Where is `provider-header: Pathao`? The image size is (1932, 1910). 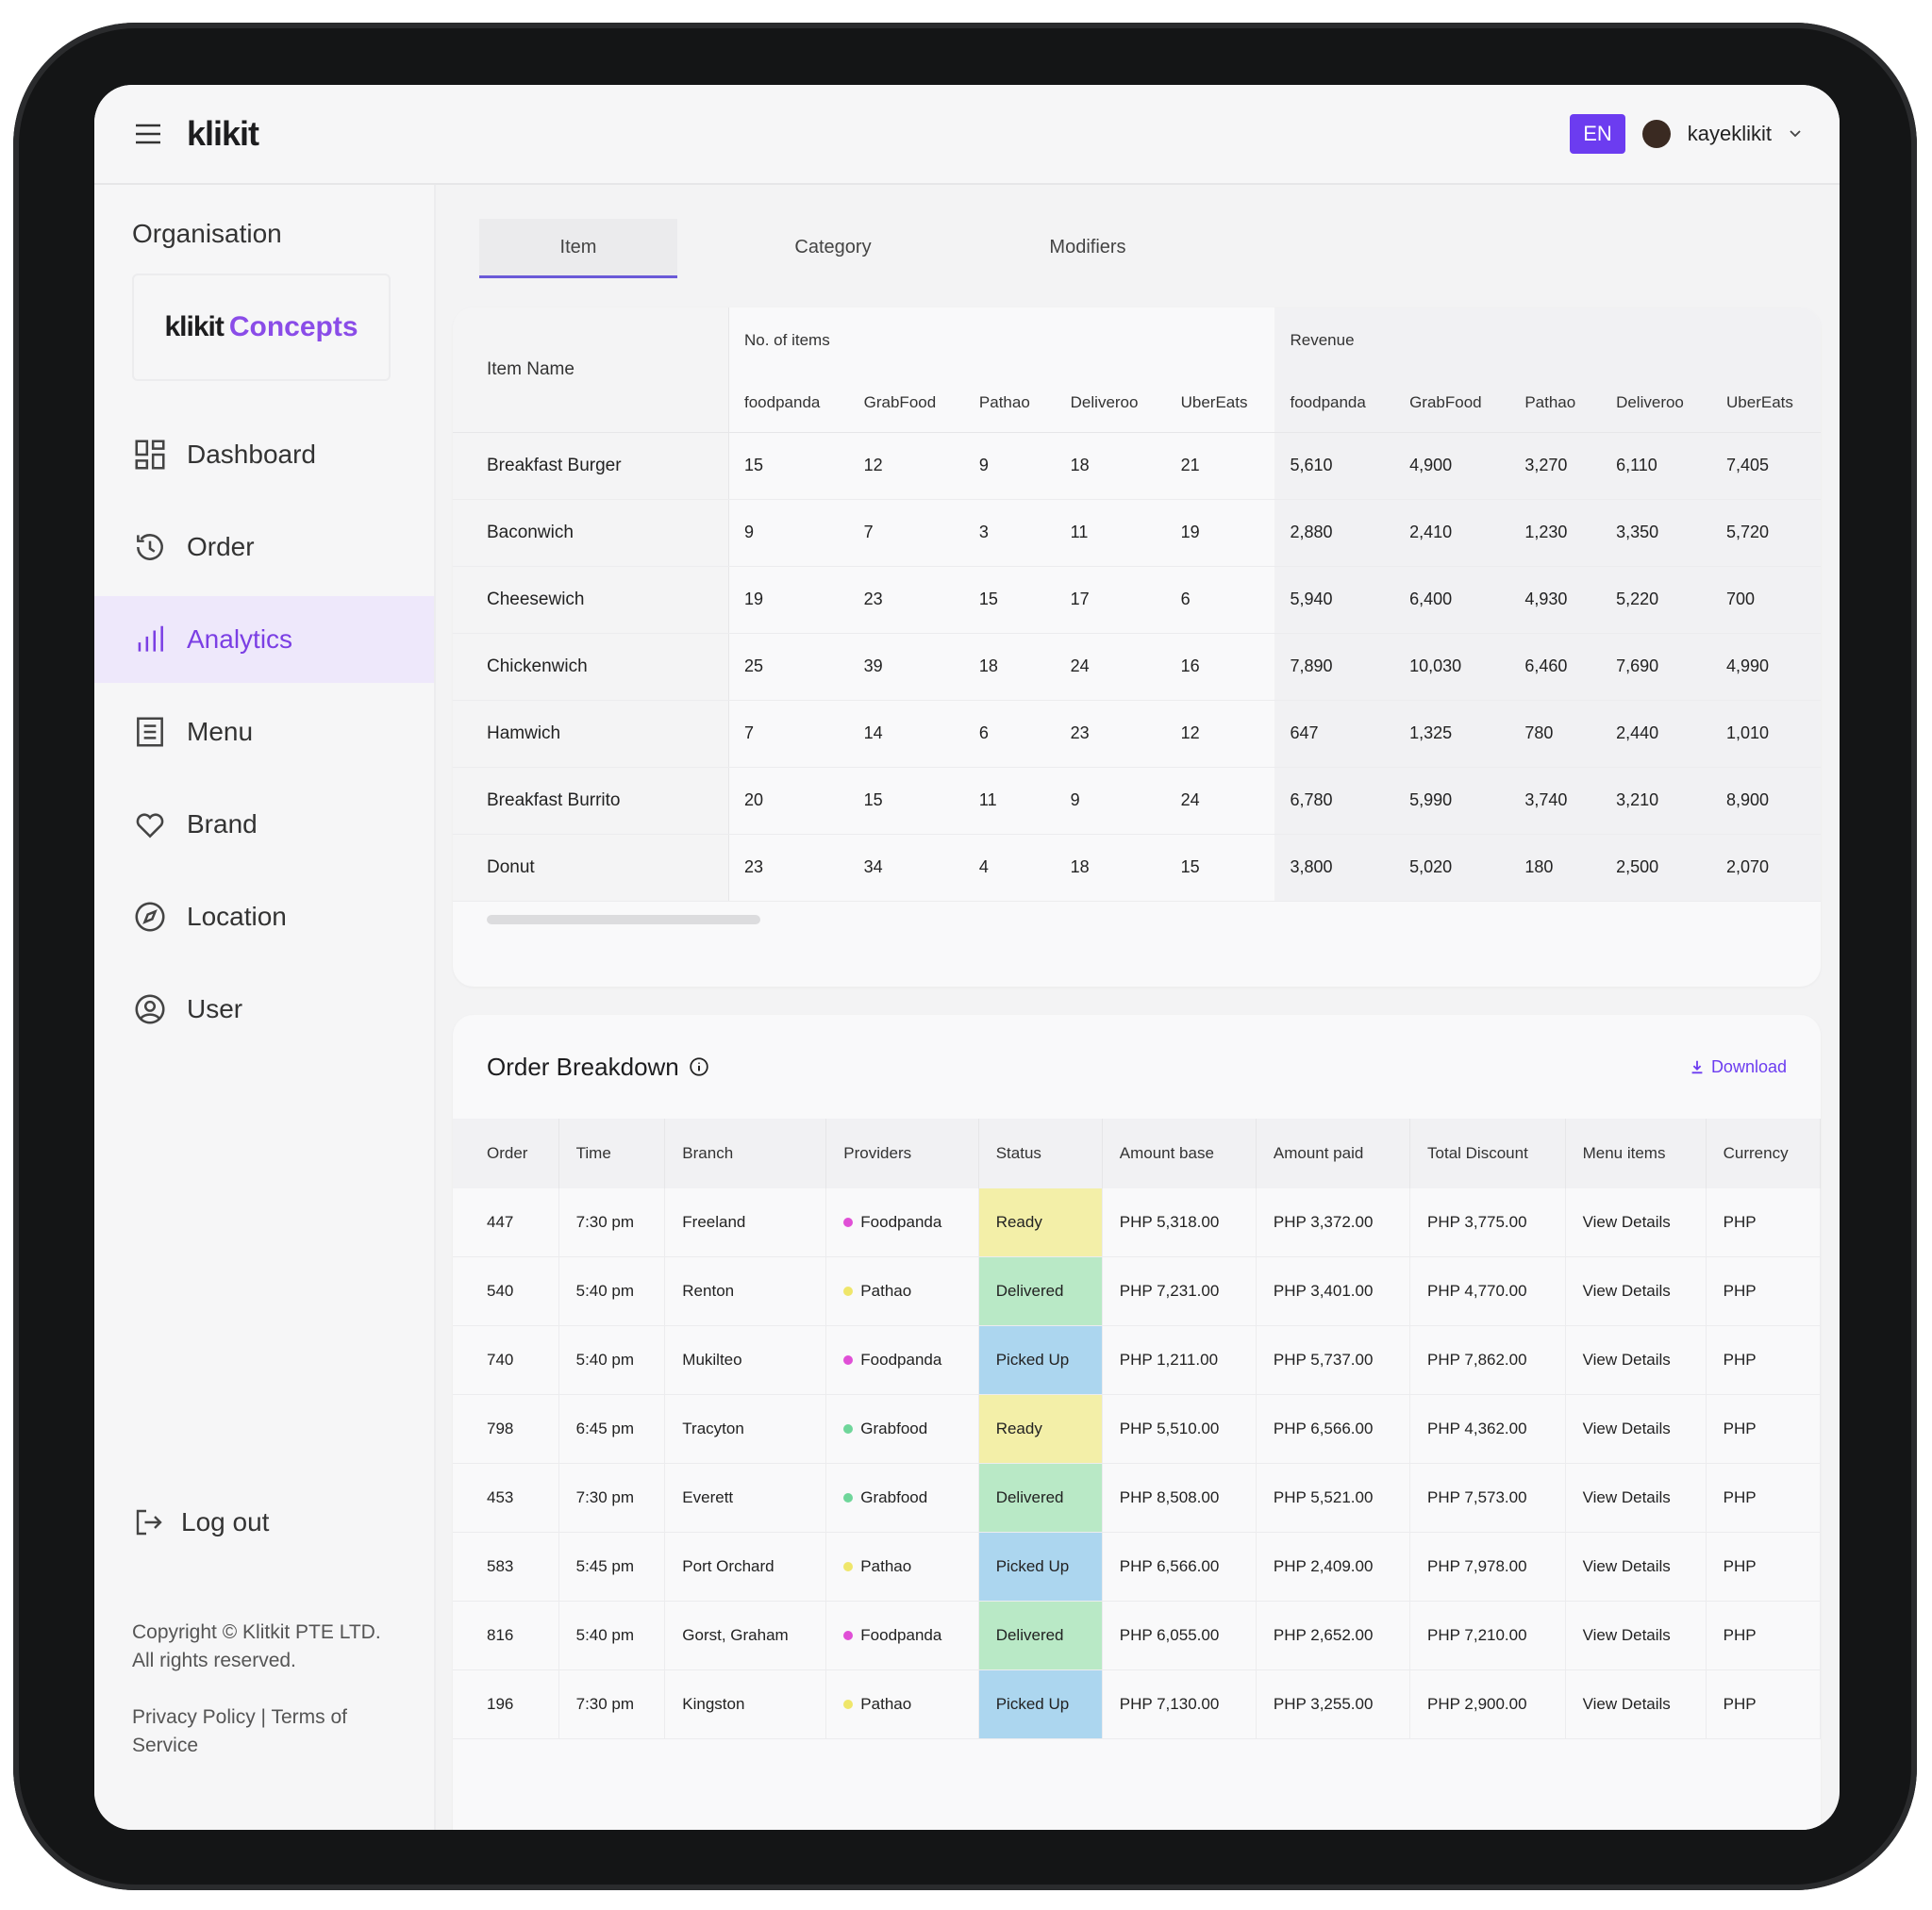 provider-header: Pathao is located at coordinates (1555, 403).